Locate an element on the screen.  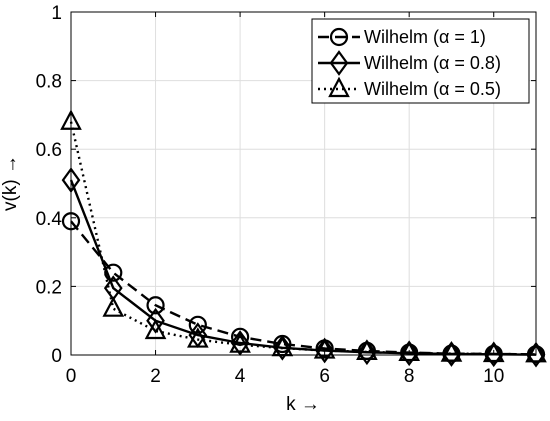
x-tick-label: 10 is located at coordinates (493, 376).